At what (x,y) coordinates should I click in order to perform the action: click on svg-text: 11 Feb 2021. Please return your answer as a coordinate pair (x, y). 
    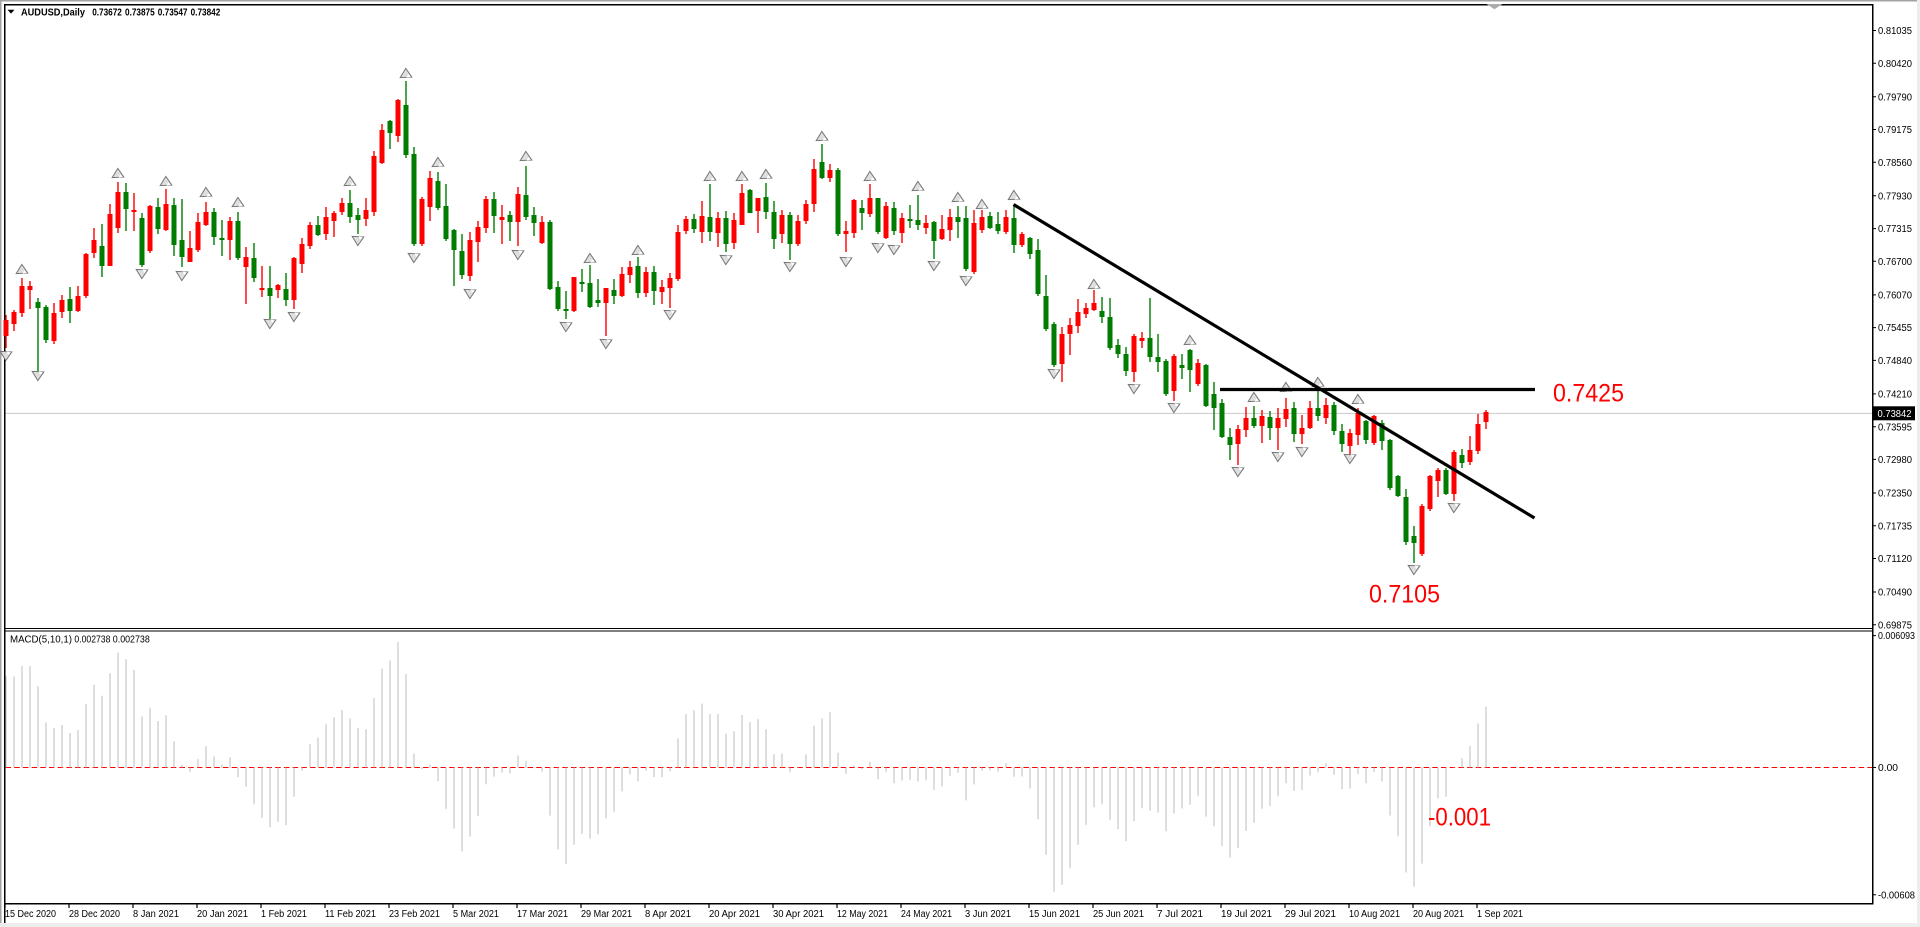
    Looking at the image, I should click on (350, 914).